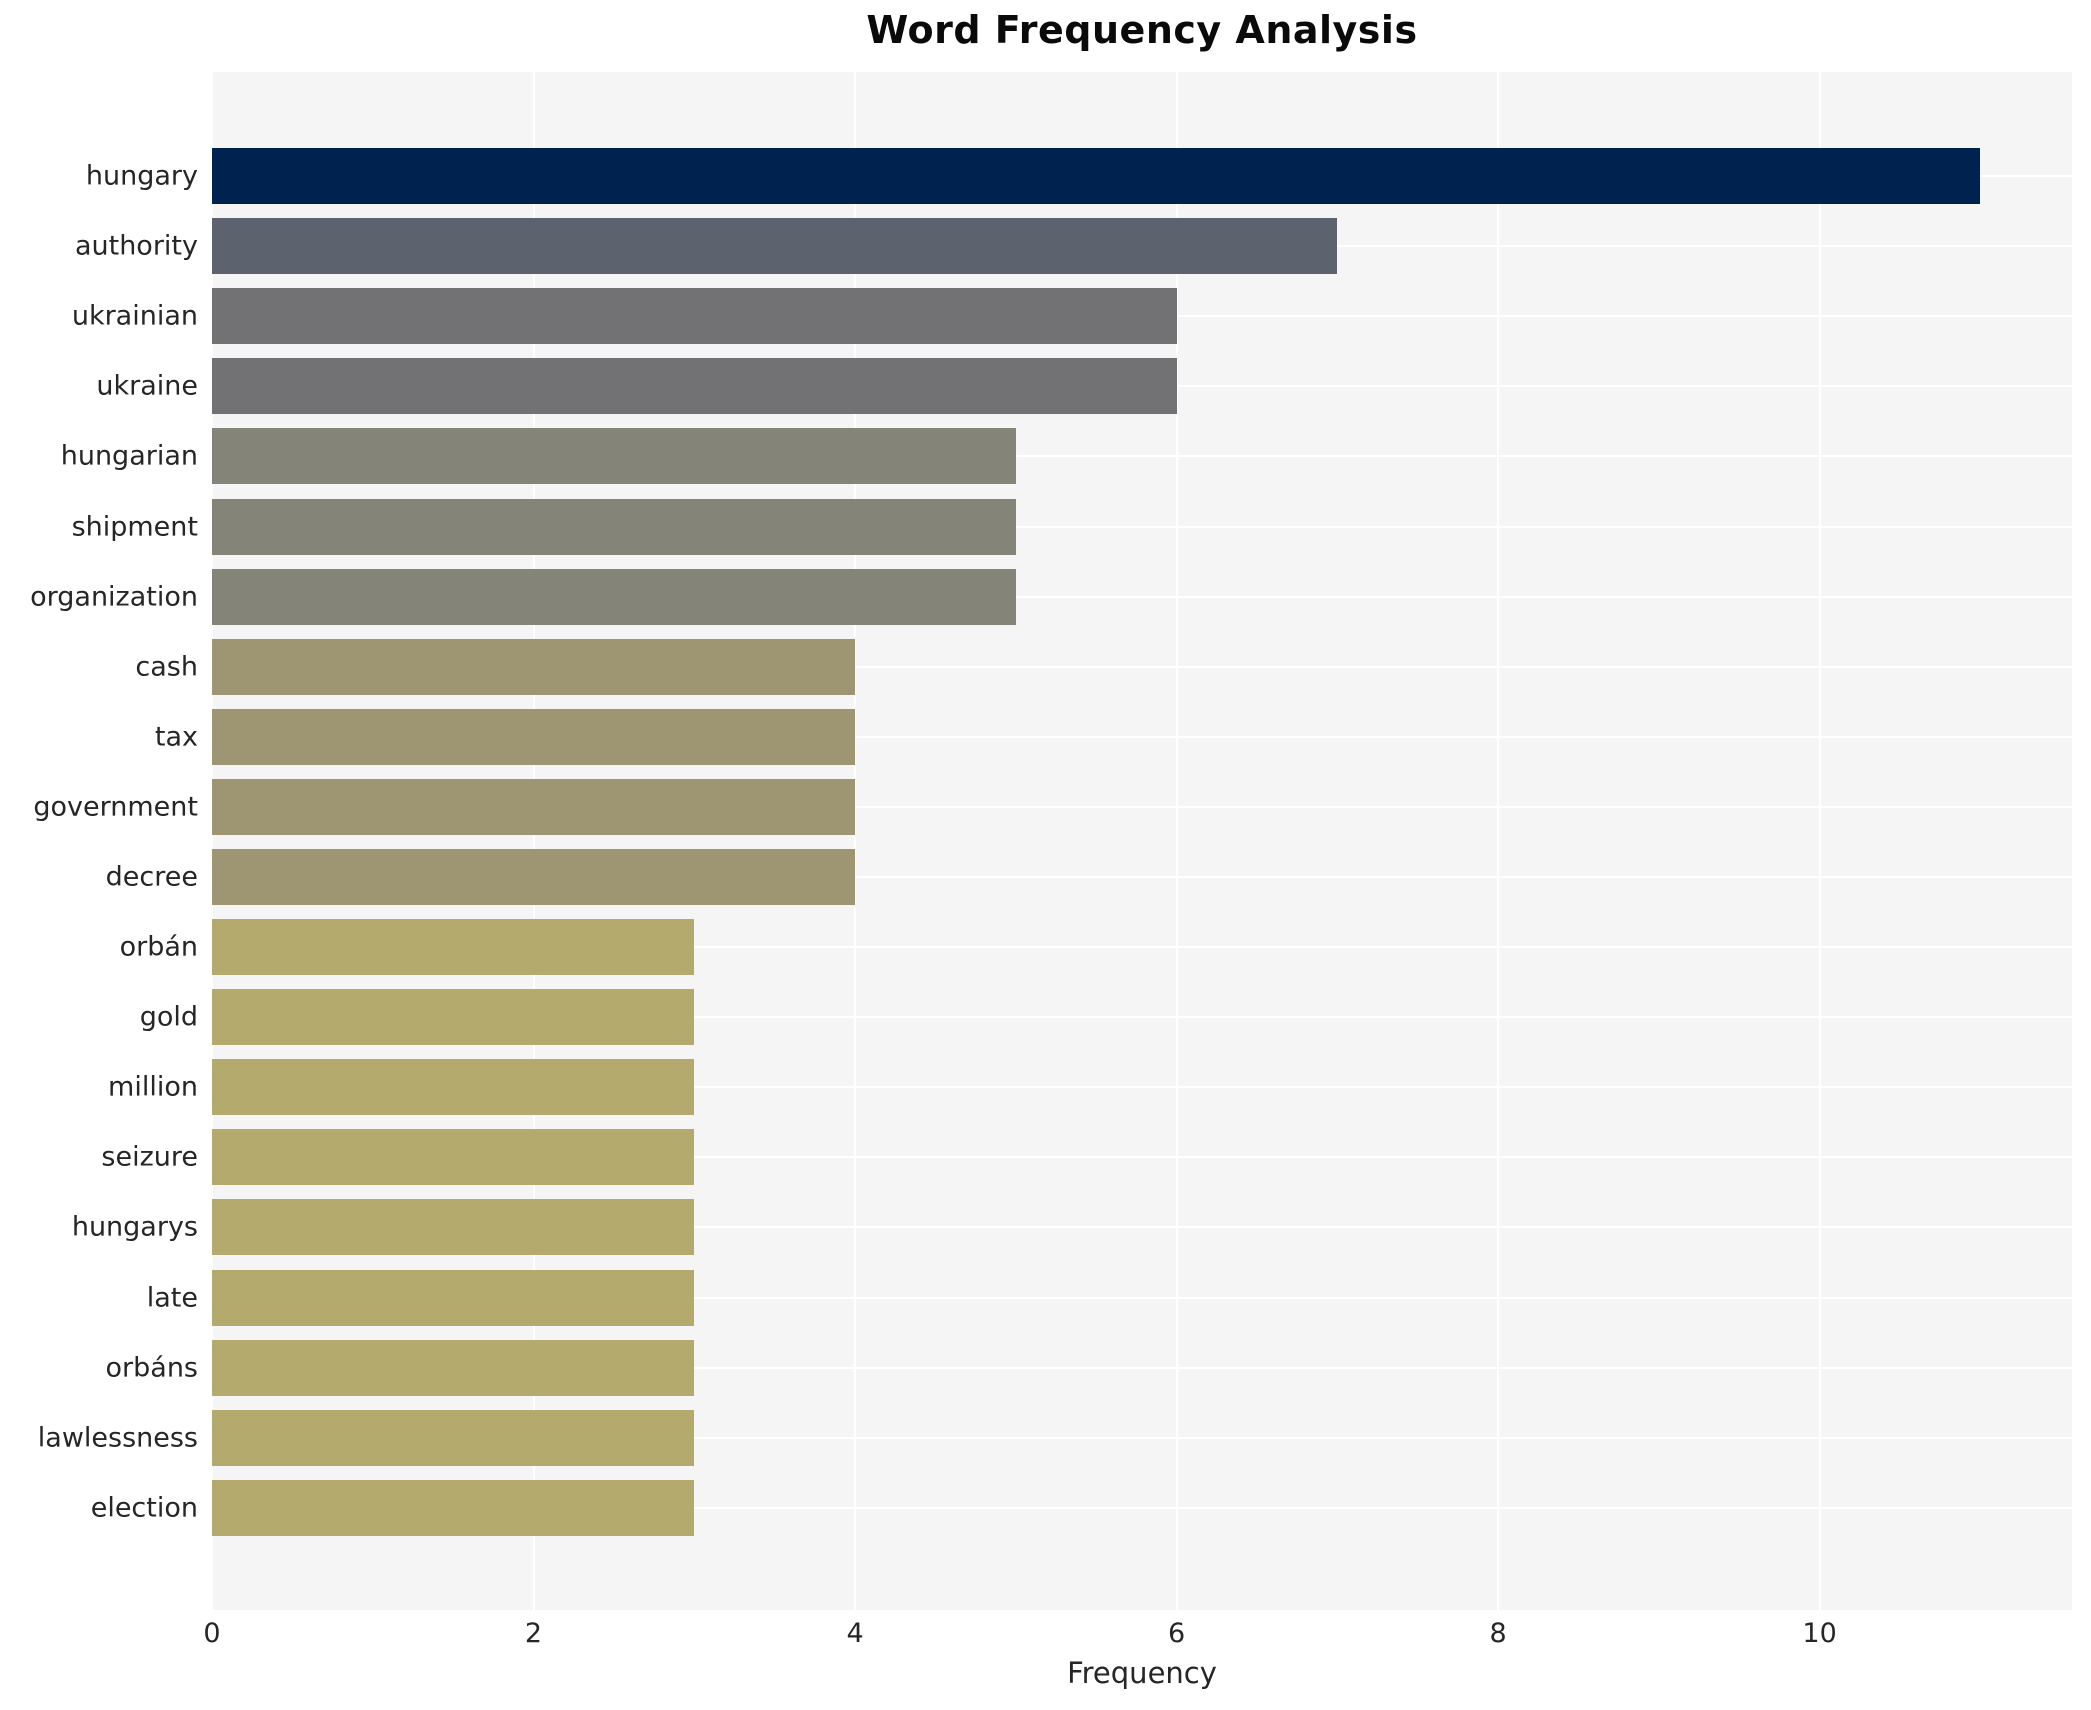 The width and height of the screenshot is (2091, 1710). What do you see at coordinates (144, 1508) in the screenshot?
I see `y-axis-label: election` at bounding box center [144, 1508].